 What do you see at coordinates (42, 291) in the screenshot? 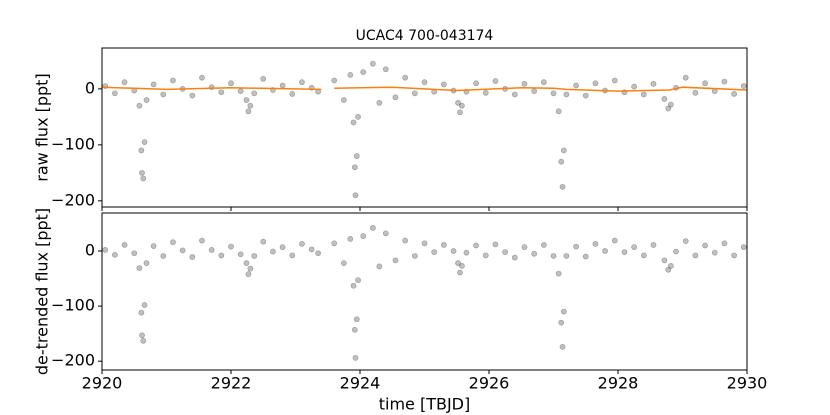
I see `y-axis-label: de-trended flux [ppt]` at bounding box center [42, 291].